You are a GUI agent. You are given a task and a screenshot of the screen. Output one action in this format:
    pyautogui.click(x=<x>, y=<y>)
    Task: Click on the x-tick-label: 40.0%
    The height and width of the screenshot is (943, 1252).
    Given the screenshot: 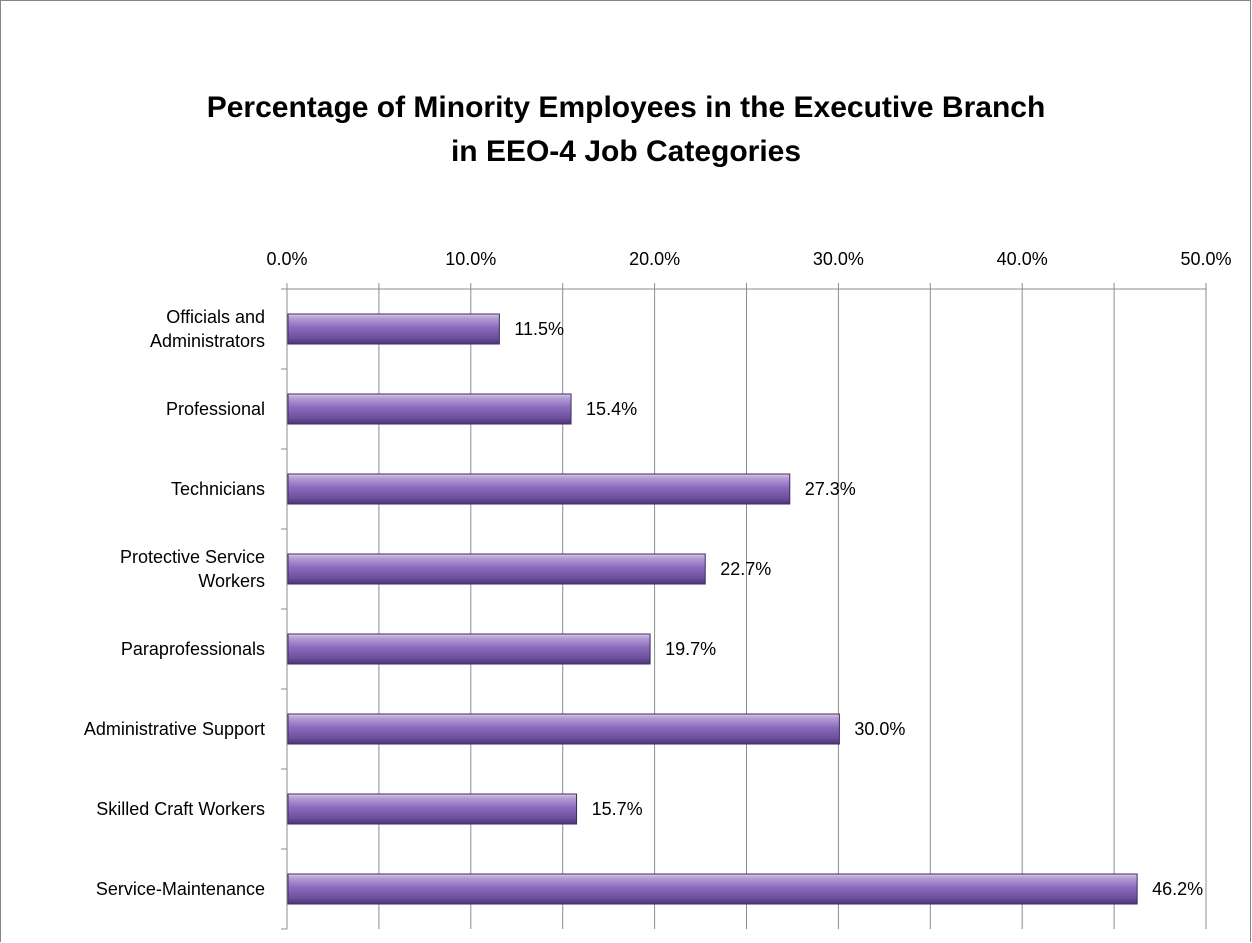 What is the action you would take?
    pyautogui.click(x=1022, y=259)
    